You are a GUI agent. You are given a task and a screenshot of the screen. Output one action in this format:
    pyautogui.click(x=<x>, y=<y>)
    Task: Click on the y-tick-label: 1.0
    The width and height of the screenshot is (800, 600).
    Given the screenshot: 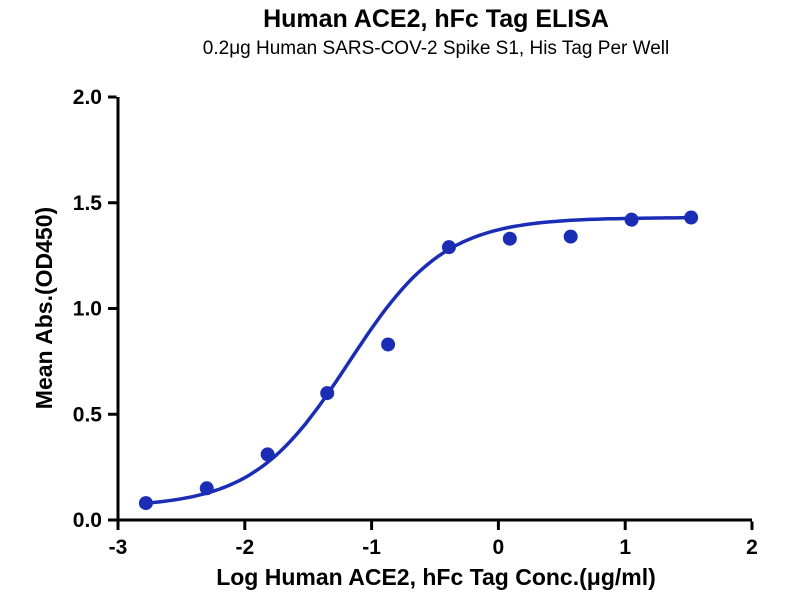 What is the action you would take?
    pyautogui.click(x=87, y=309)
    